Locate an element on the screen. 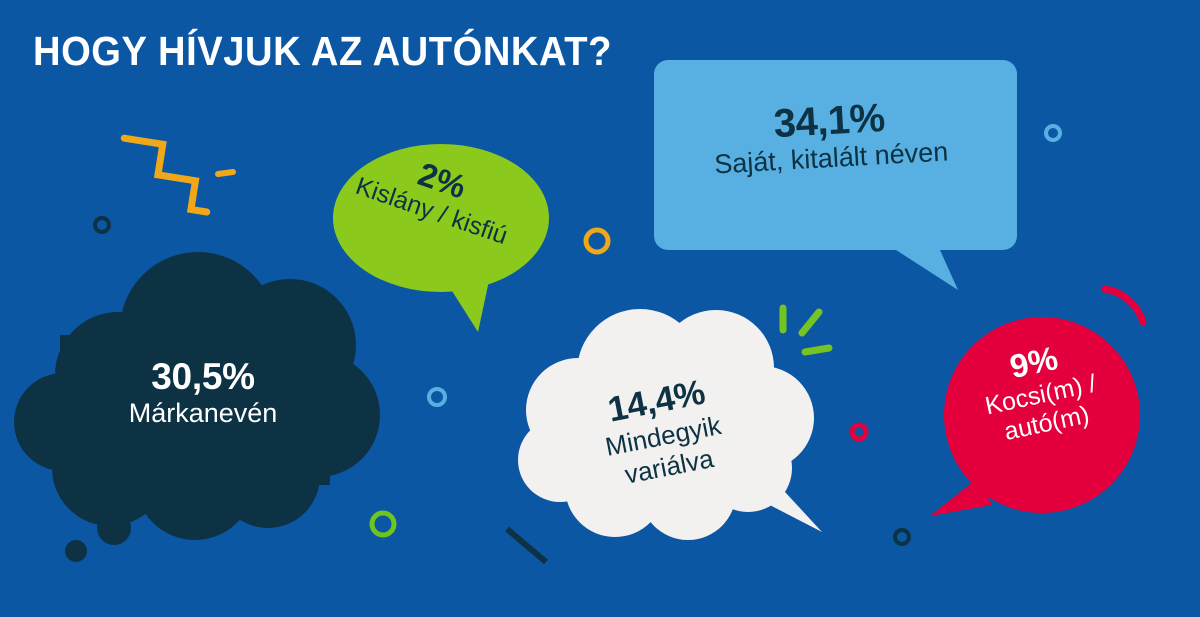 Image resolution: width=1200 pixels, height=617 pixels. bubble-green is located at coordinates (441, 238).